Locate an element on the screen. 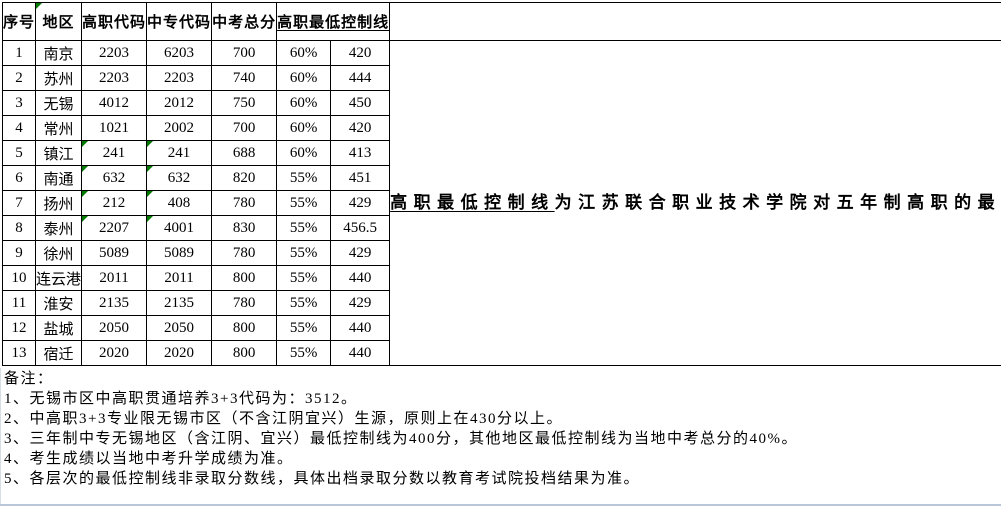  cell-value: 440 is located at coordinates (360, 277).